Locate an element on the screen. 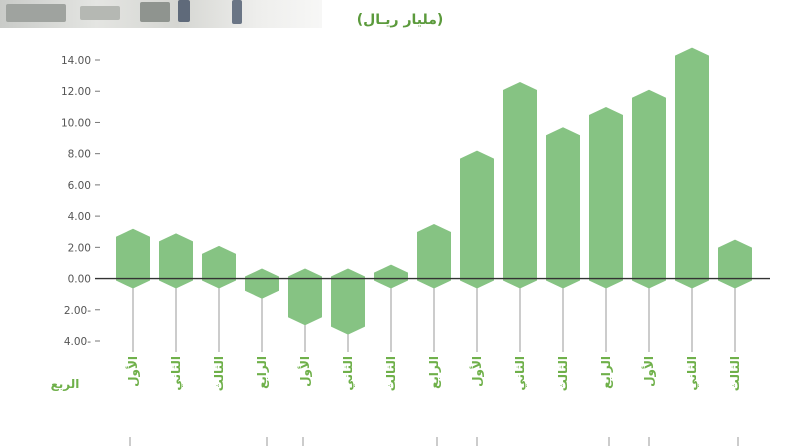 This screenshot has width=792, height=446. y-tick-label: 2.00 is located at coordinates (79, 248).